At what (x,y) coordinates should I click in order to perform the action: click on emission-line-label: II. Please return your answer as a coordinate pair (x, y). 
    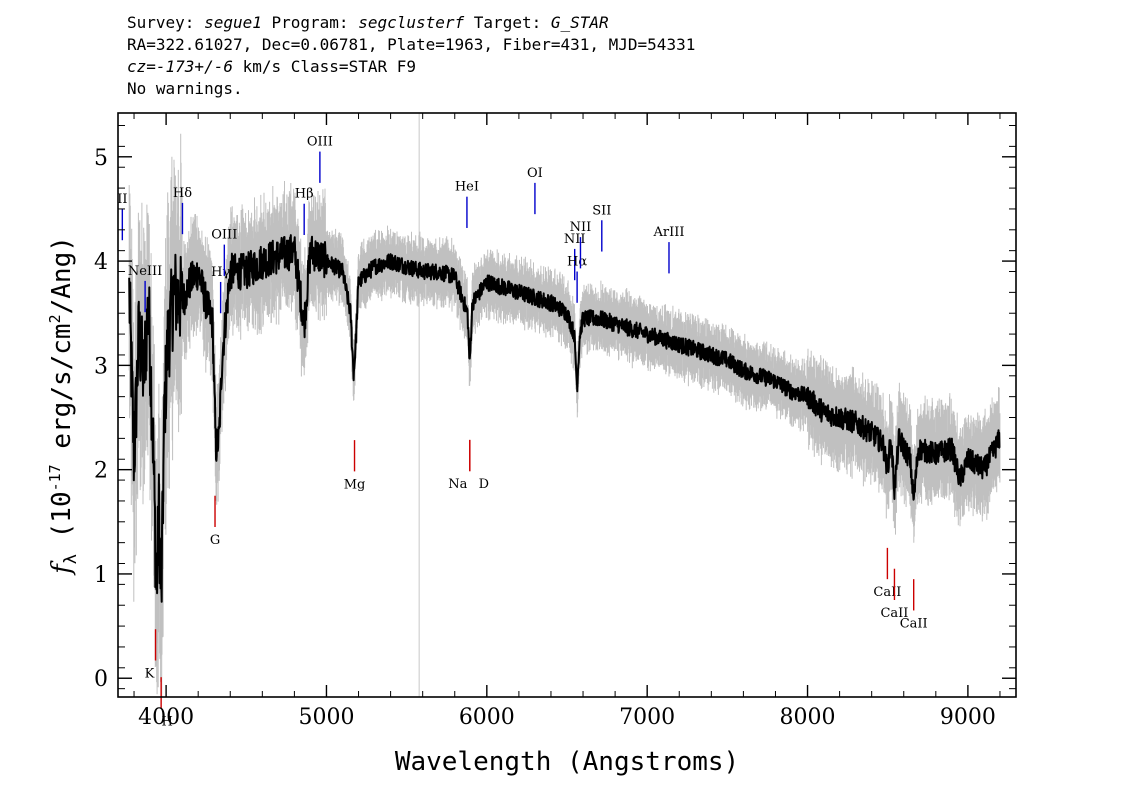
    Looking at the image, I should click on (122, 199).